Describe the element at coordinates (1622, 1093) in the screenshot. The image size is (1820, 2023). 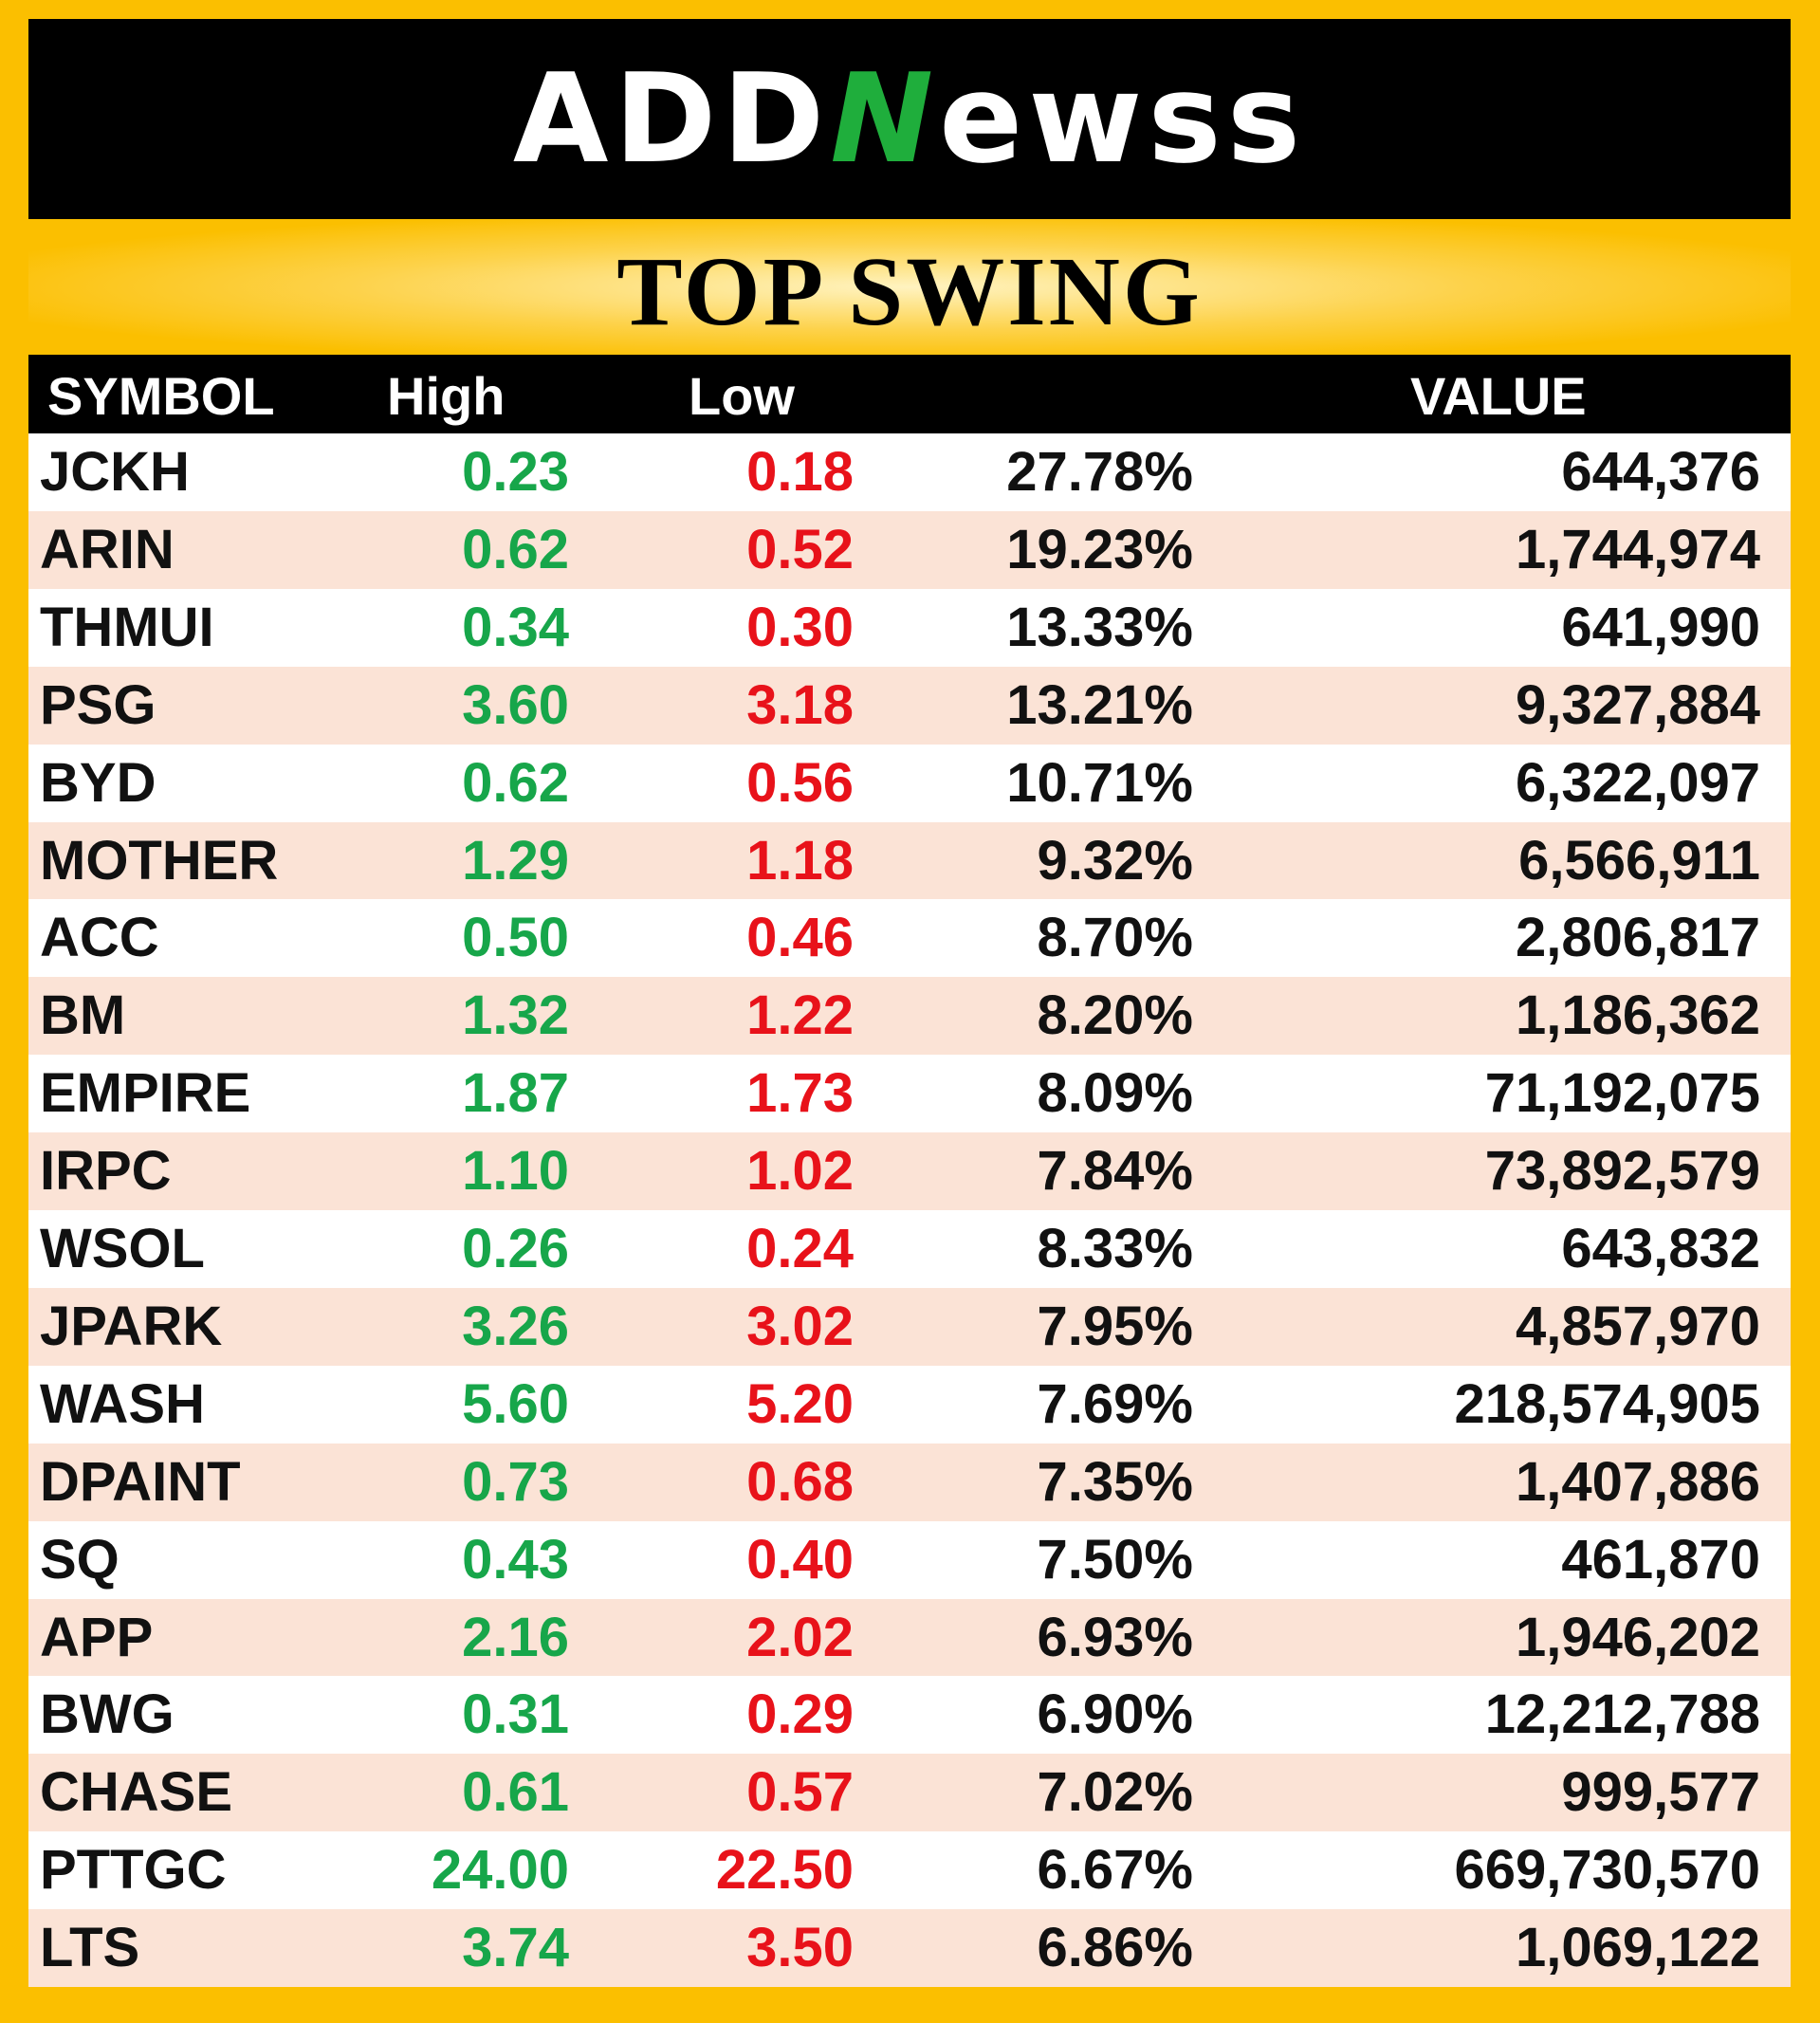
I see `table-cell: 71,192,075` at that location.